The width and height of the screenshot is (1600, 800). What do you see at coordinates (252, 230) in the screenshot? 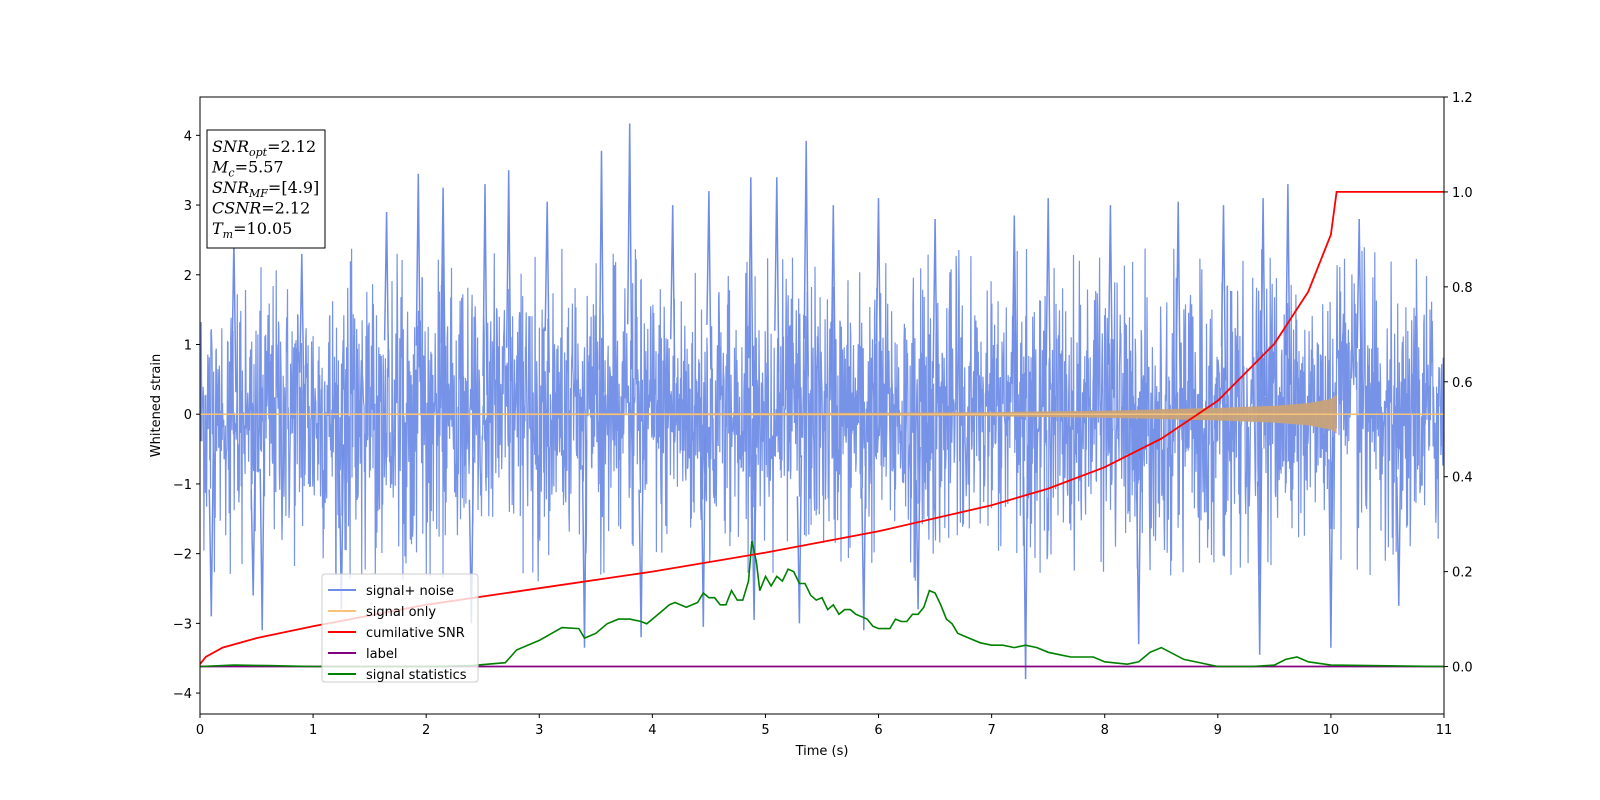
I see `annotation-line-4: Tm=10.05` at bounding box center [252, 230].